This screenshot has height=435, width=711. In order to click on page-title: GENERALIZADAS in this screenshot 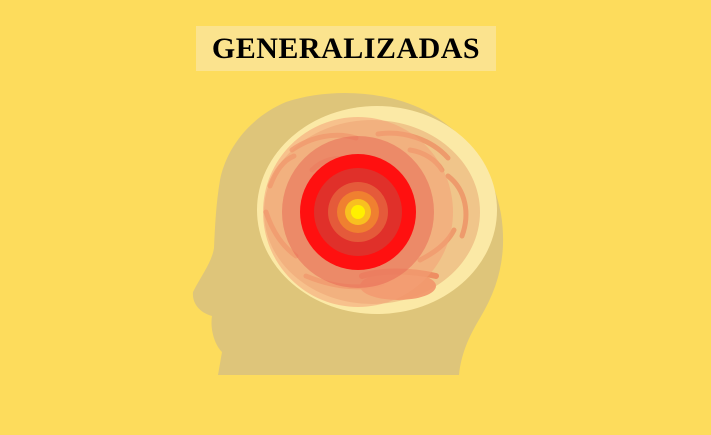, I will do `click(346, 48)`.